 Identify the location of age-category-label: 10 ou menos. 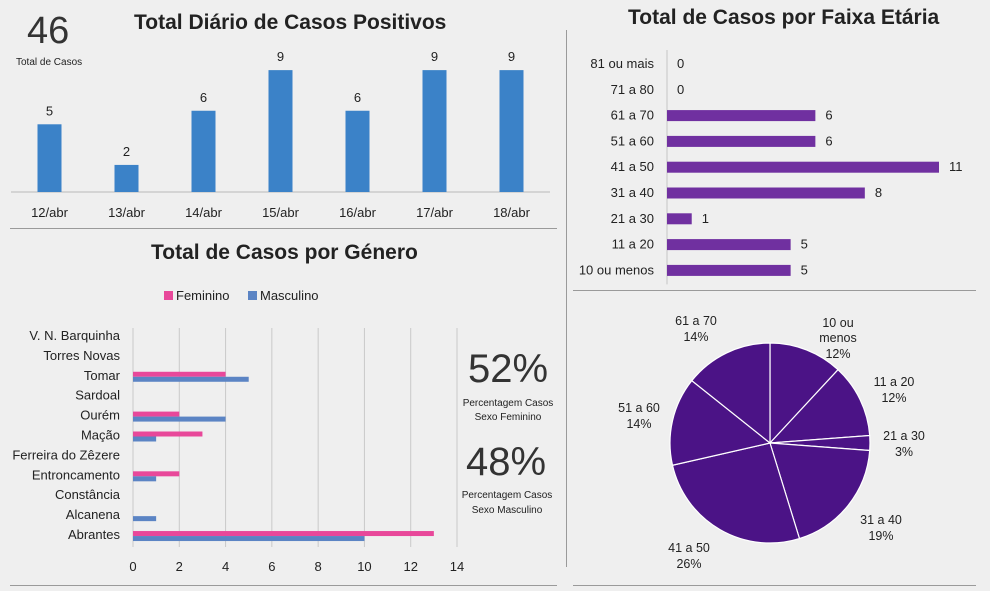
(617, 269).